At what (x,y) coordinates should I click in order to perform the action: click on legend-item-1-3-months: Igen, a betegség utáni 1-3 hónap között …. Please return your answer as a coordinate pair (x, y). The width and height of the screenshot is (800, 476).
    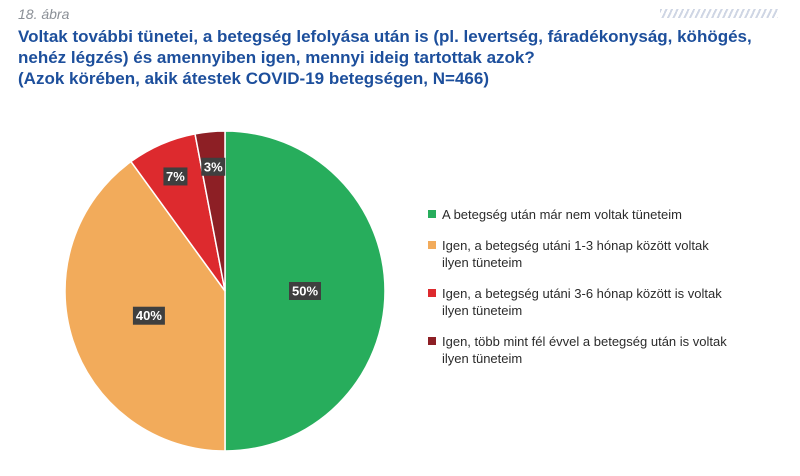
    Looking at the image, I should click on (603, 254).